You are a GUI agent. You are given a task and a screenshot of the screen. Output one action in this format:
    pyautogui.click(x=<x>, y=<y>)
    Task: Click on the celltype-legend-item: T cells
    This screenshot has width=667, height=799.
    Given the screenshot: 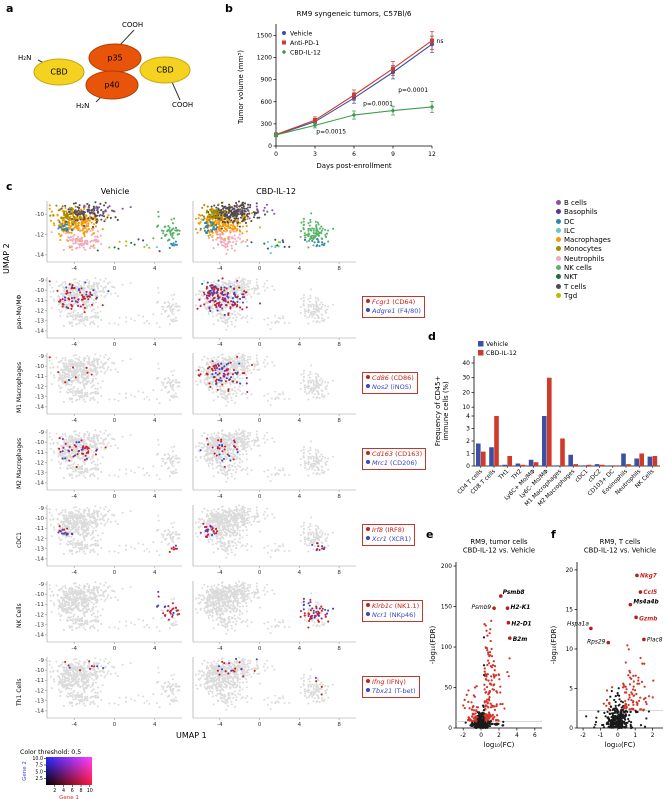 What is the action you would take?
    pyautogui.click(x=583, y=287)
    